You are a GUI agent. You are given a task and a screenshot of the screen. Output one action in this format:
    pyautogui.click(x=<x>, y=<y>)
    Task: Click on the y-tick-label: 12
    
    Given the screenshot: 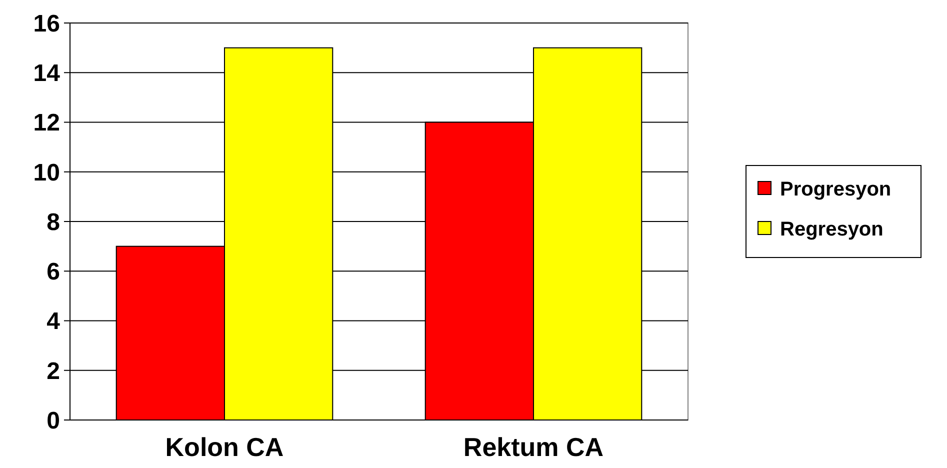 What is the action you would take?
    pyautogui.click(x=46, y=123)
    